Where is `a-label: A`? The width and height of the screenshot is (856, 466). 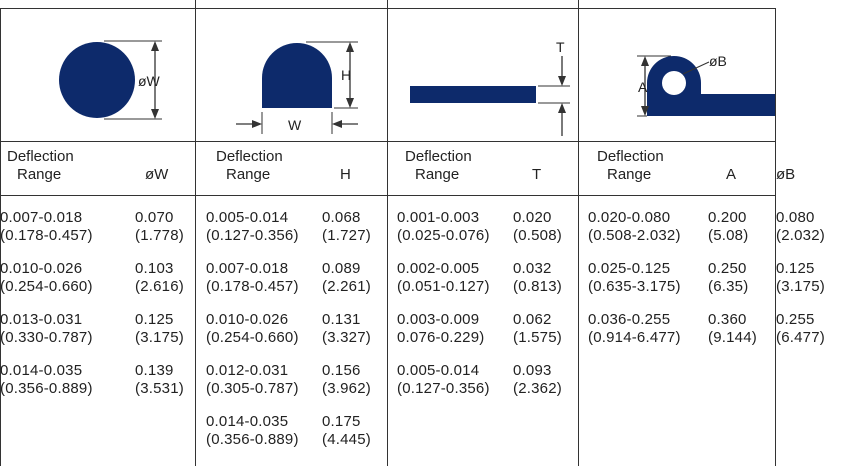 a-label: A is located at coordinates (643, 87).